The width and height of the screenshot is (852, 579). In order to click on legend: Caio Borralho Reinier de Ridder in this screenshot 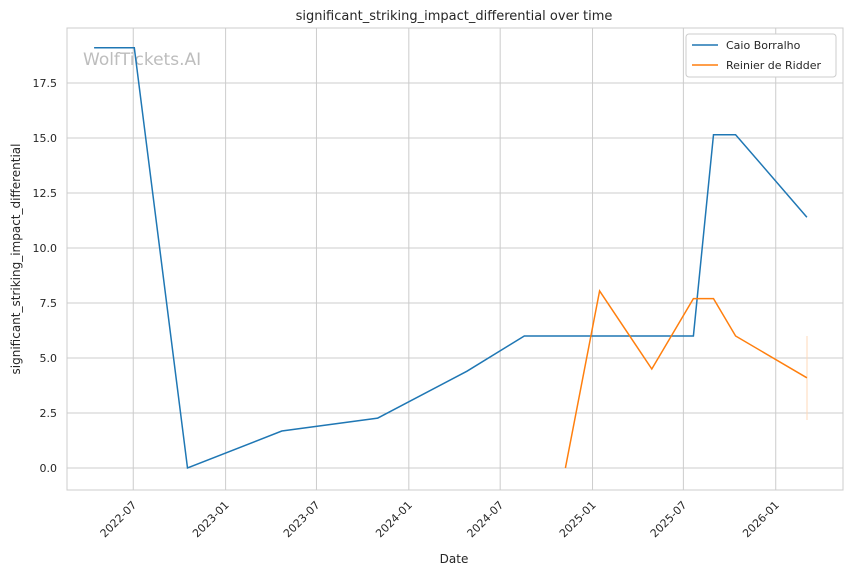, I will do `click(761, 55)`.